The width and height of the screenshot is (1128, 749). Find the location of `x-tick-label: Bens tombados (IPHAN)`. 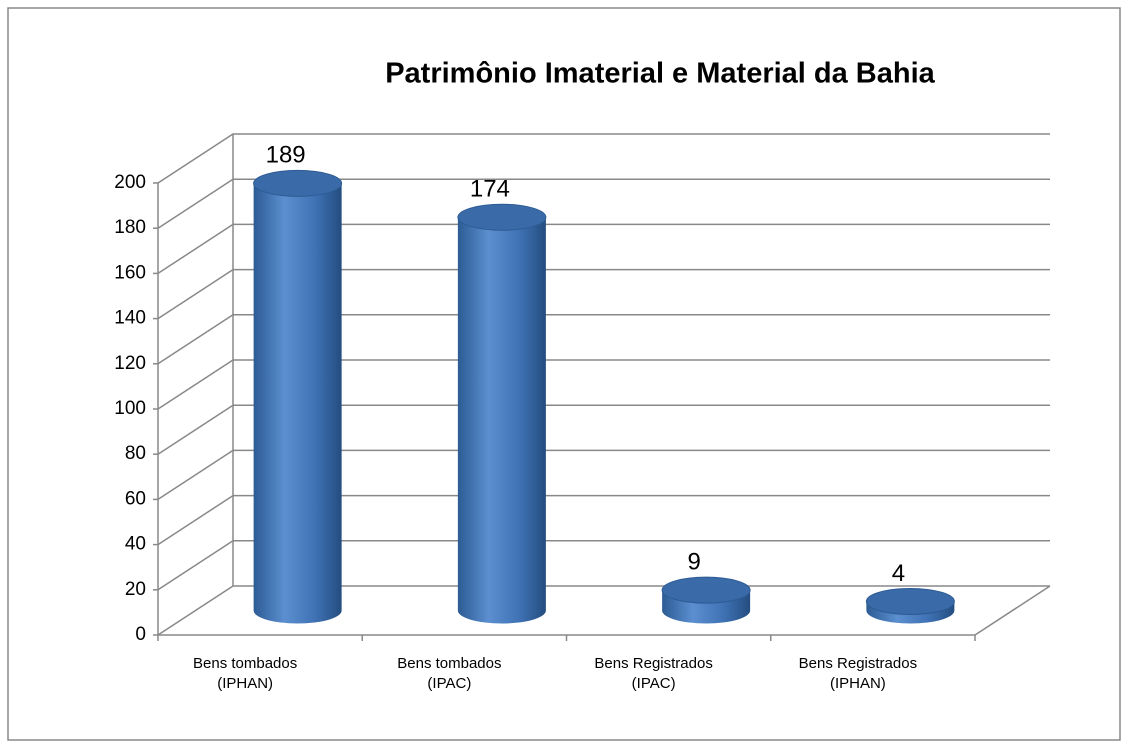

x-tick-label: Bens tombados (IPHAN) is located at coordinates (245, 673).